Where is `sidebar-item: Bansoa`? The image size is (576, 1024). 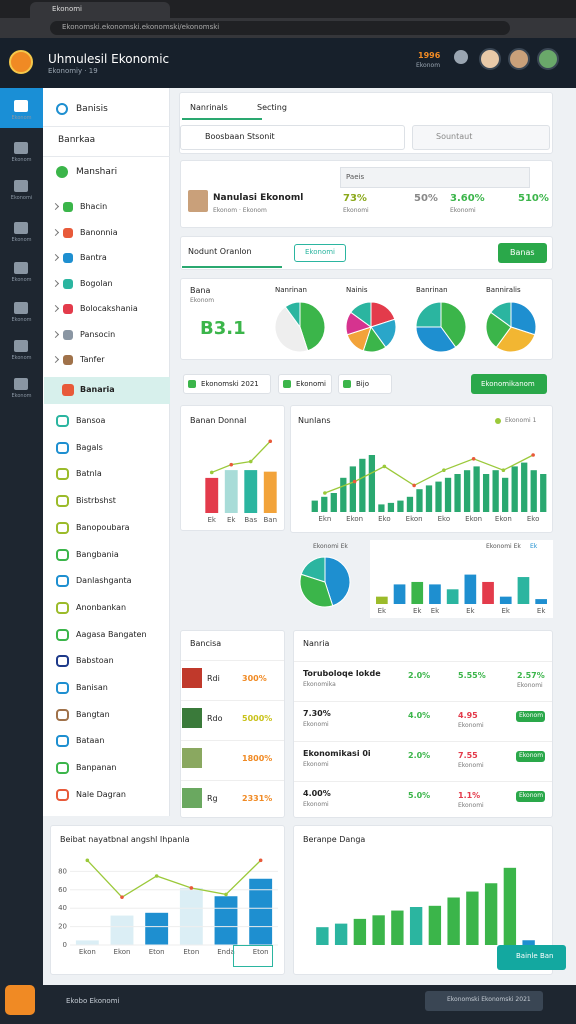 sidebar-item: Bansoa is located at coordinates (91, 420).